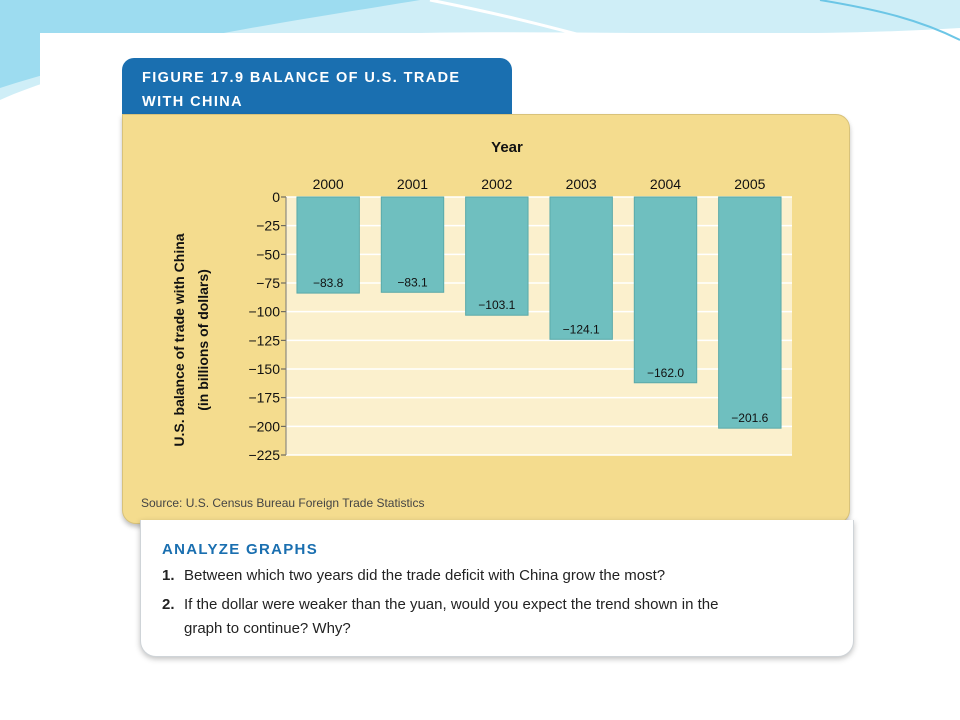 The width and height of the screenshot is (960, 720). I want to click on x-category-label: 2003, so click(581, 184).